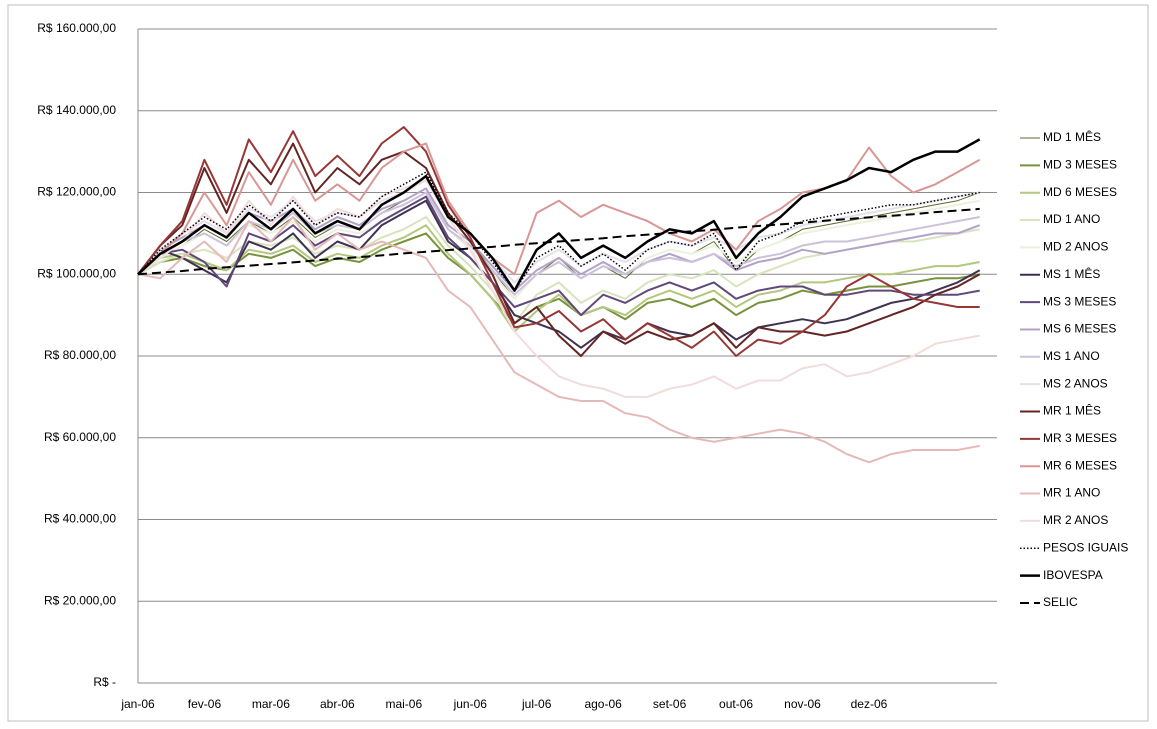 The height and width of the screenshot is (729, 1157). I want to click on x-tick-label: out-06, so click(736, 704).